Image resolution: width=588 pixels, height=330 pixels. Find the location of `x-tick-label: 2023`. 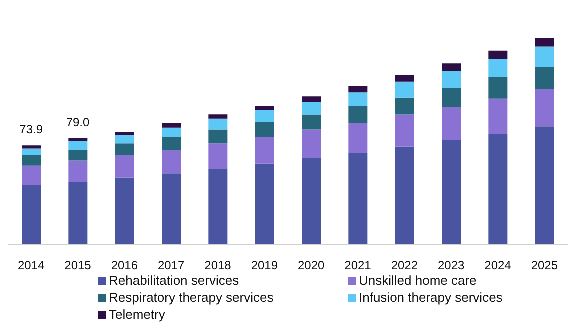

x-tick-label: 2023 is located at coordinates (452, 265).